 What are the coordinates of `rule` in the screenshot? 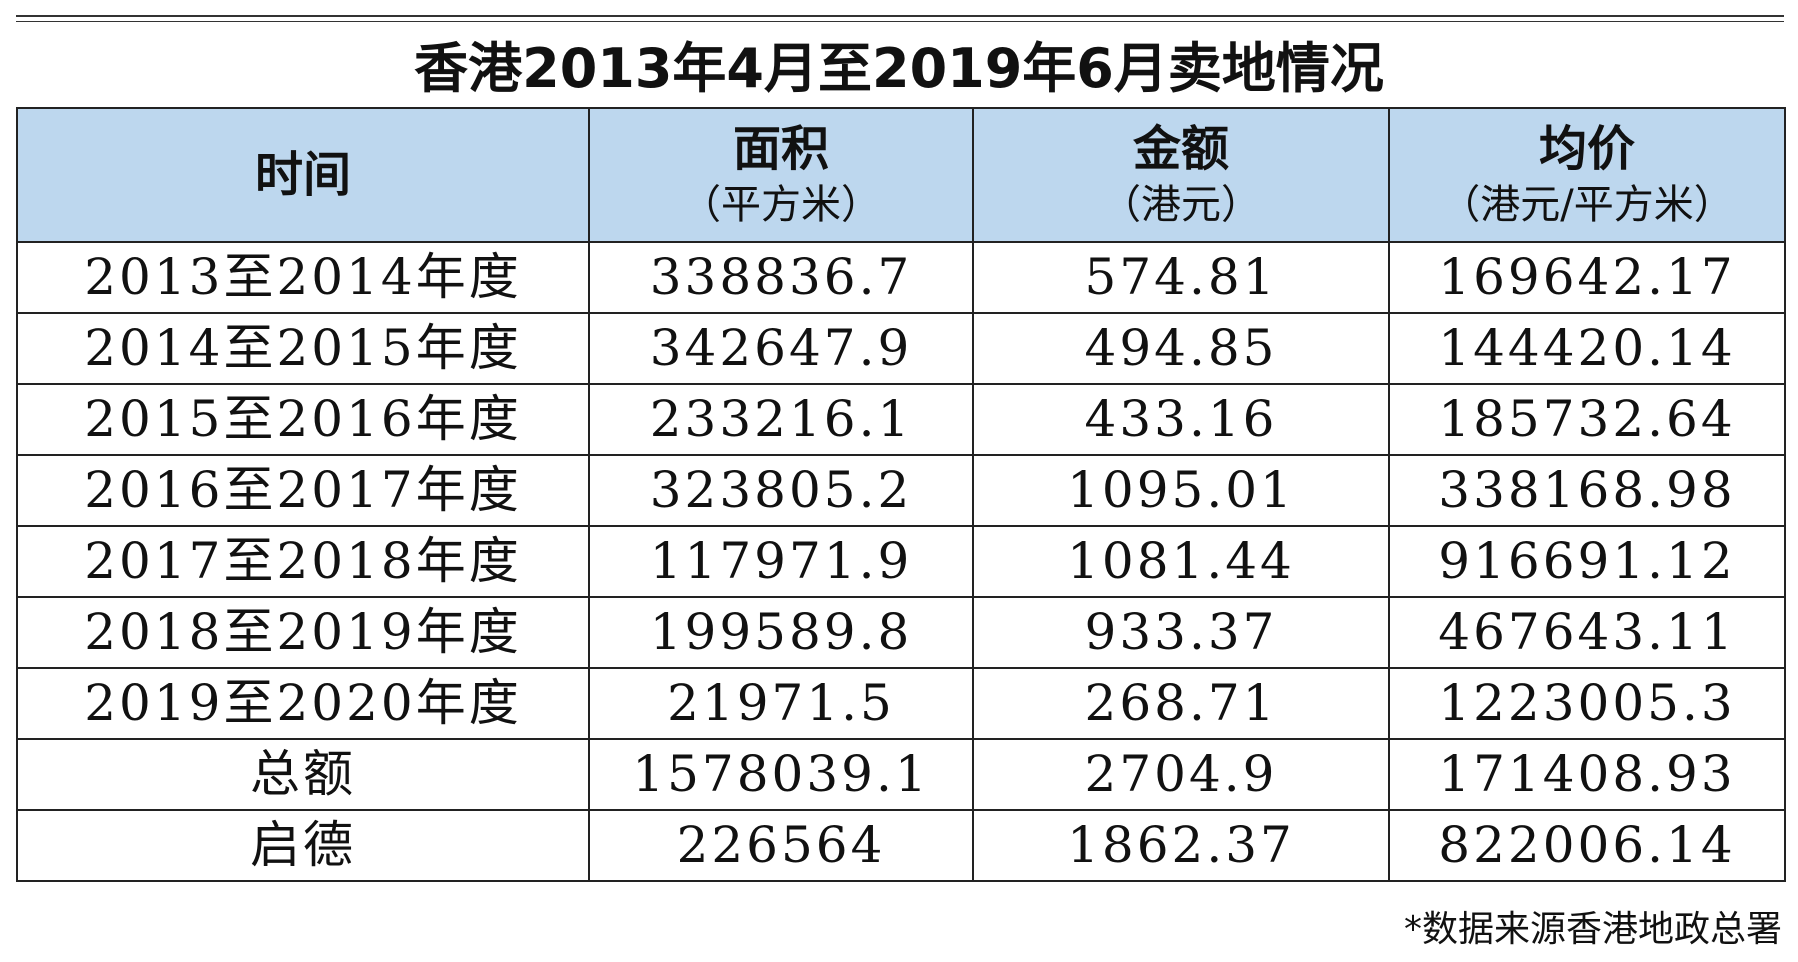 It's located at (900, 18).